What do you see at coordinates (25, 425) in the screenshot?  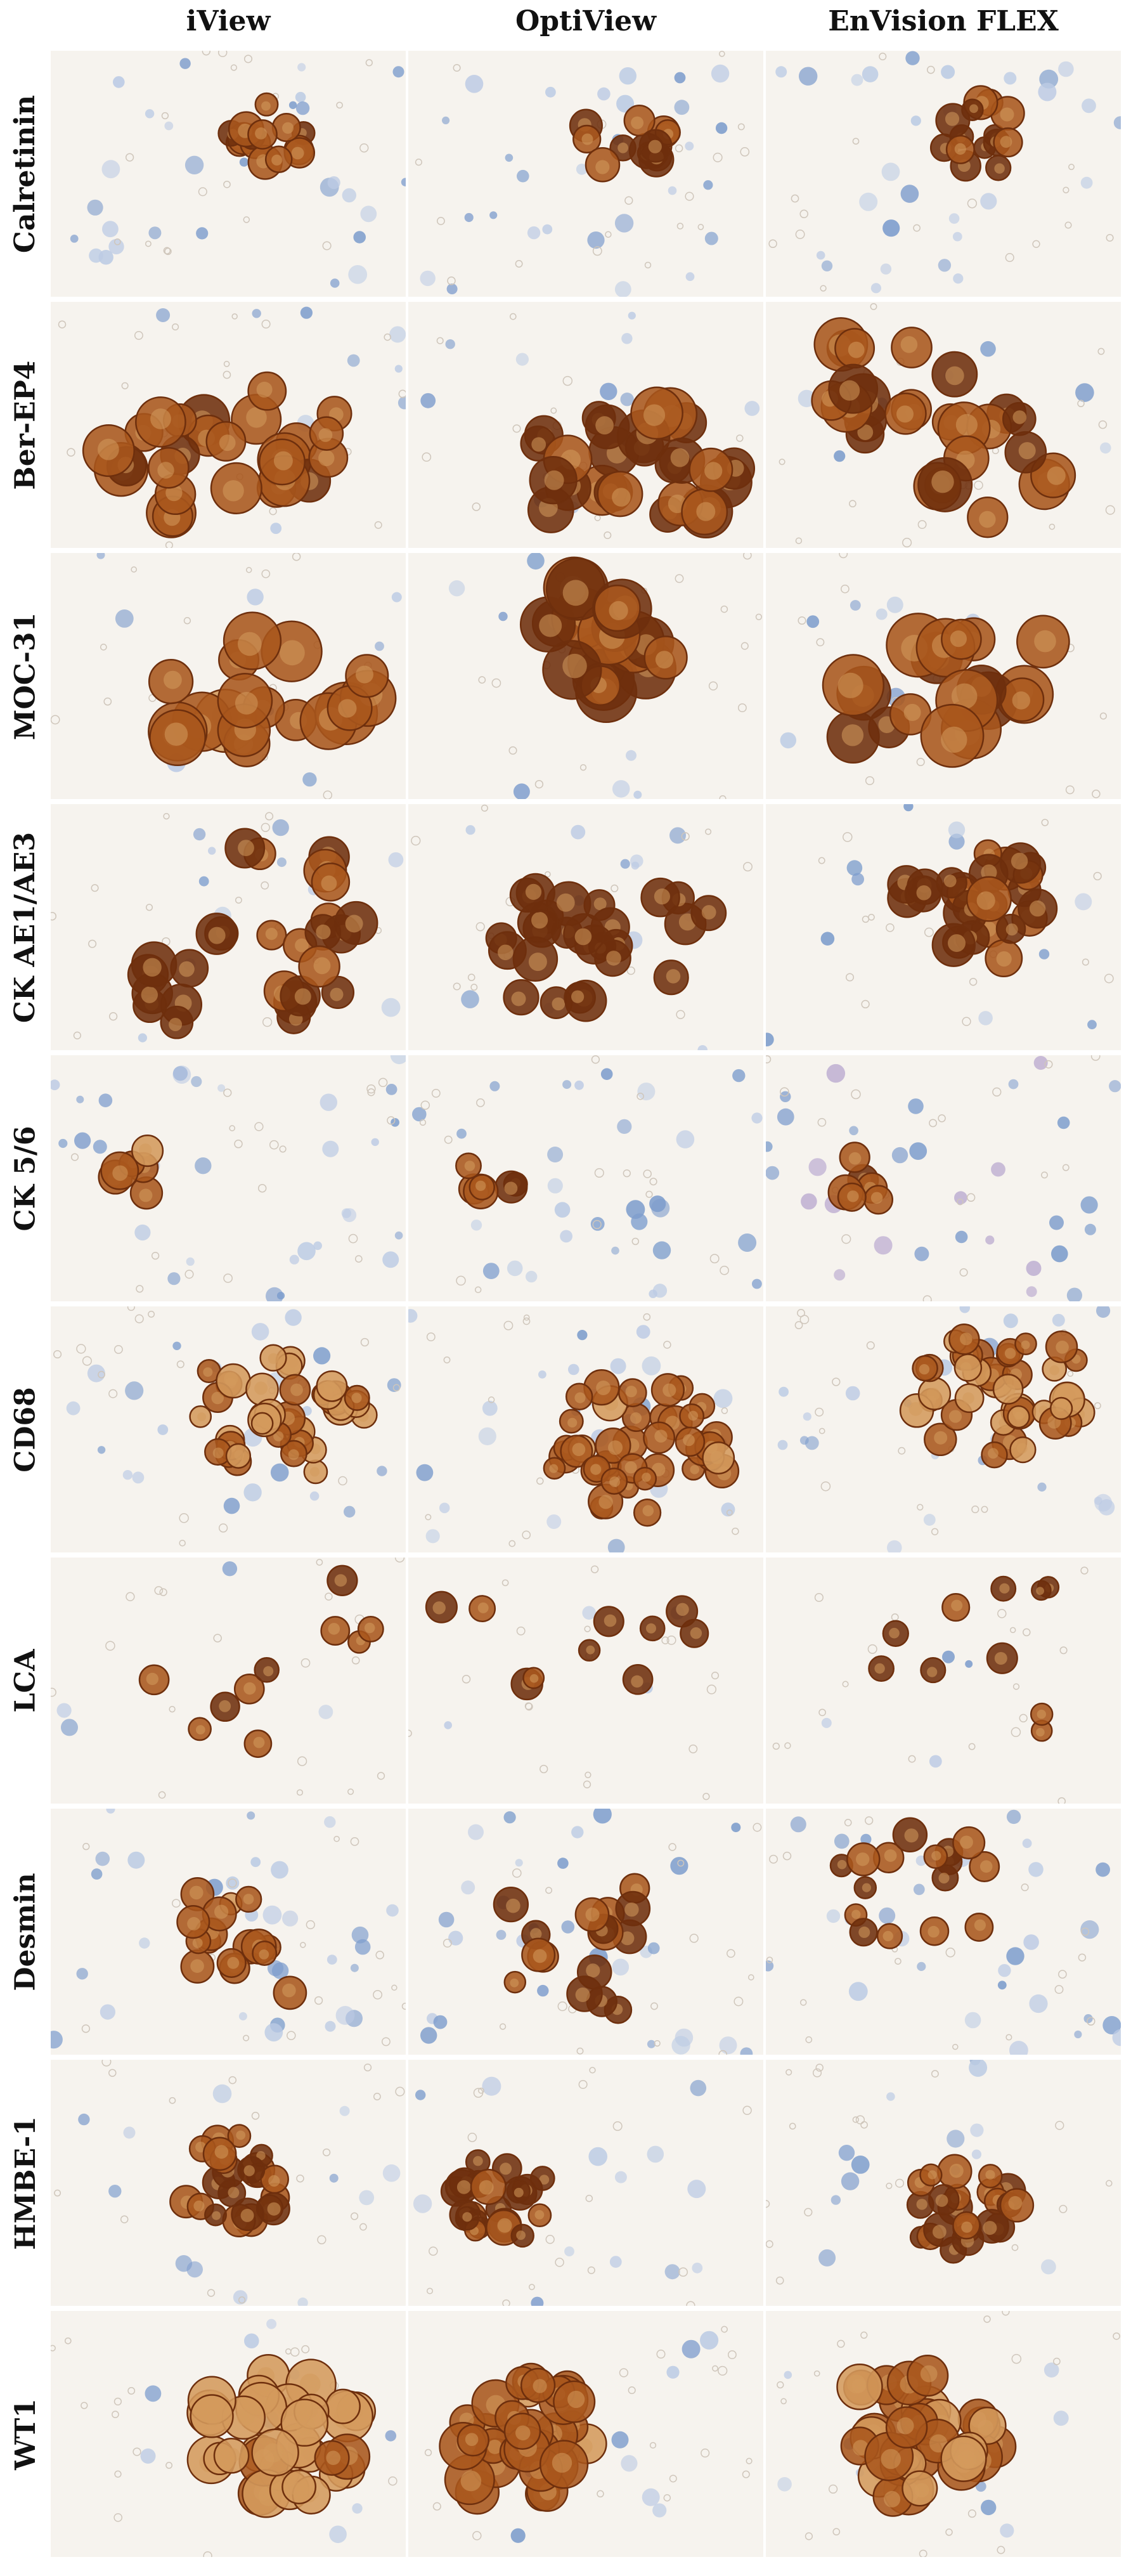 I see `row-label-ber-ep4: Ber-EP4` at bounding box center [25, 425].